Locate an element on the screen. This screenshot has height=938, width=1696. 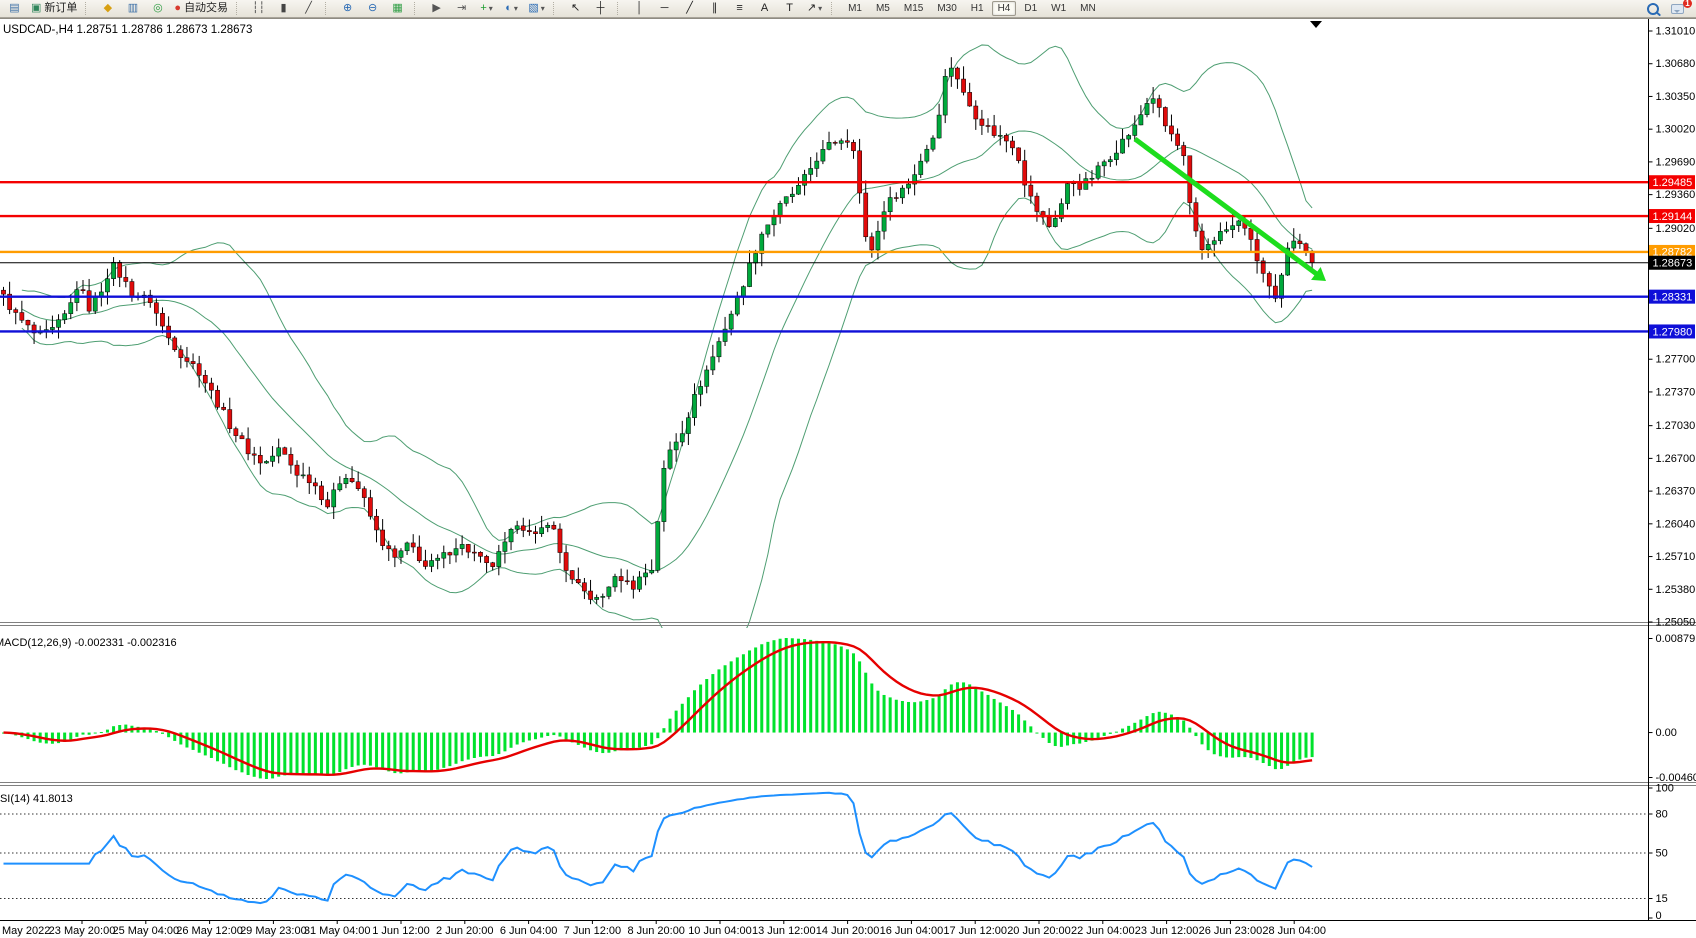
candlestick-chart-button: ▮ is located at coordinates (283, 8).